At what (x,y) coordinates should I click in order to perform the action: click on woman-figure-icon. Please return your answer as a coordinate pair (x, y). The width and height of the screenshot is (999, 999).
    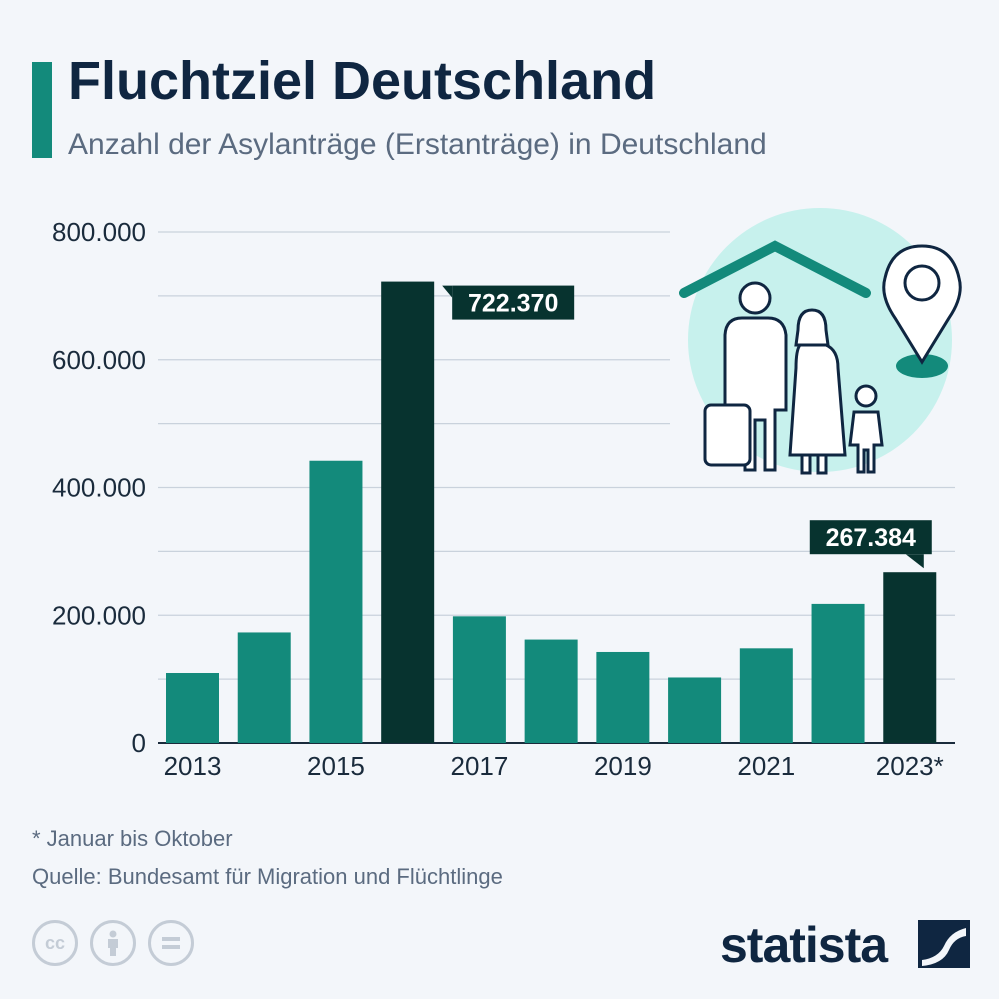
    Looking at the image, I should click on (817, 391).